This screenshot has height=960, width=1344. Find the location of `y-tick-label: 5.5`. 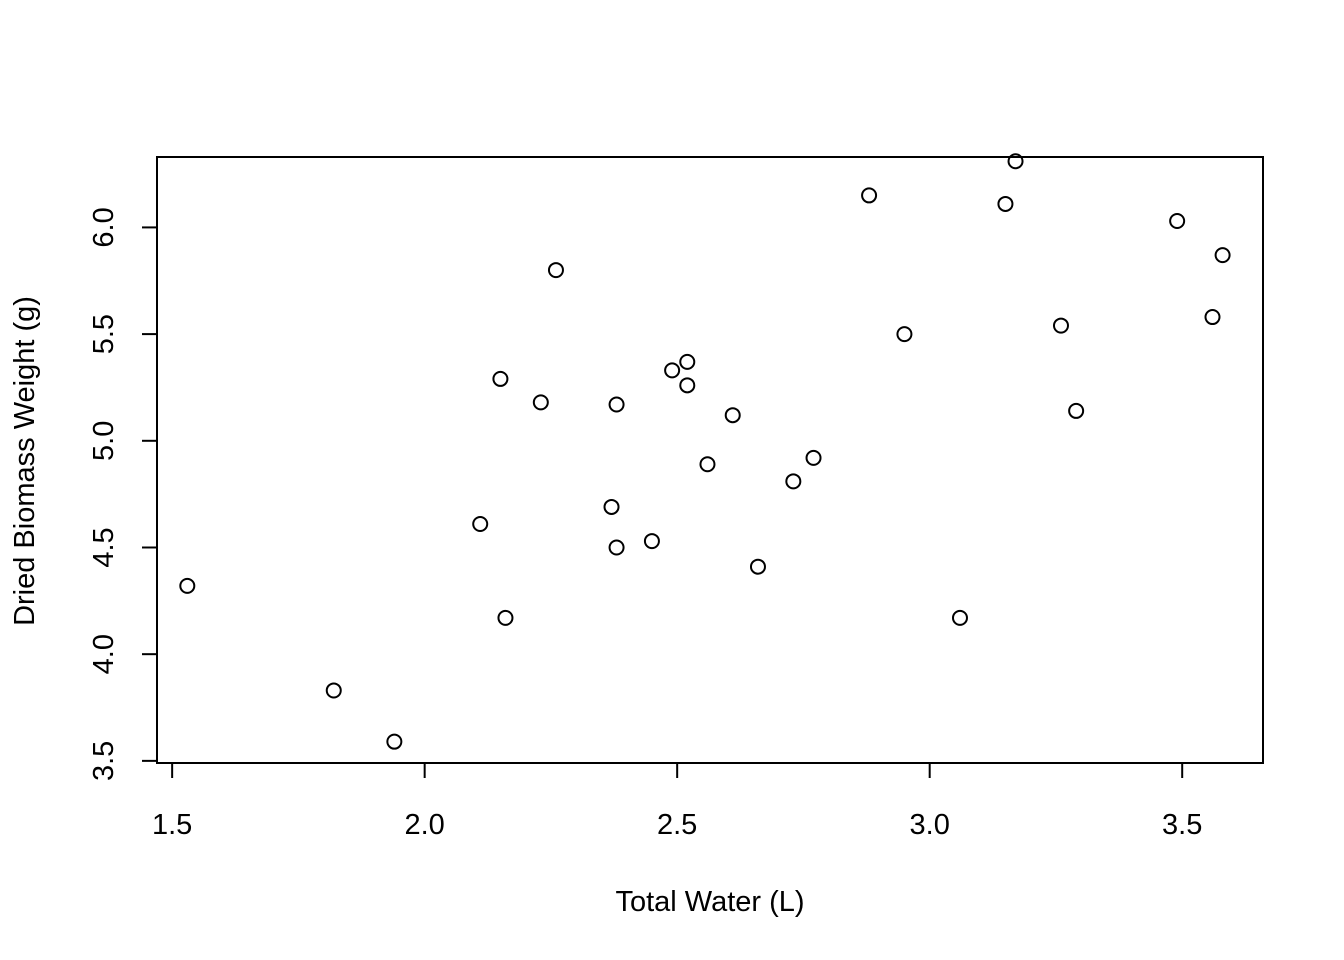

y-tick-label: 5.5 is located at coordinates (104, 334).